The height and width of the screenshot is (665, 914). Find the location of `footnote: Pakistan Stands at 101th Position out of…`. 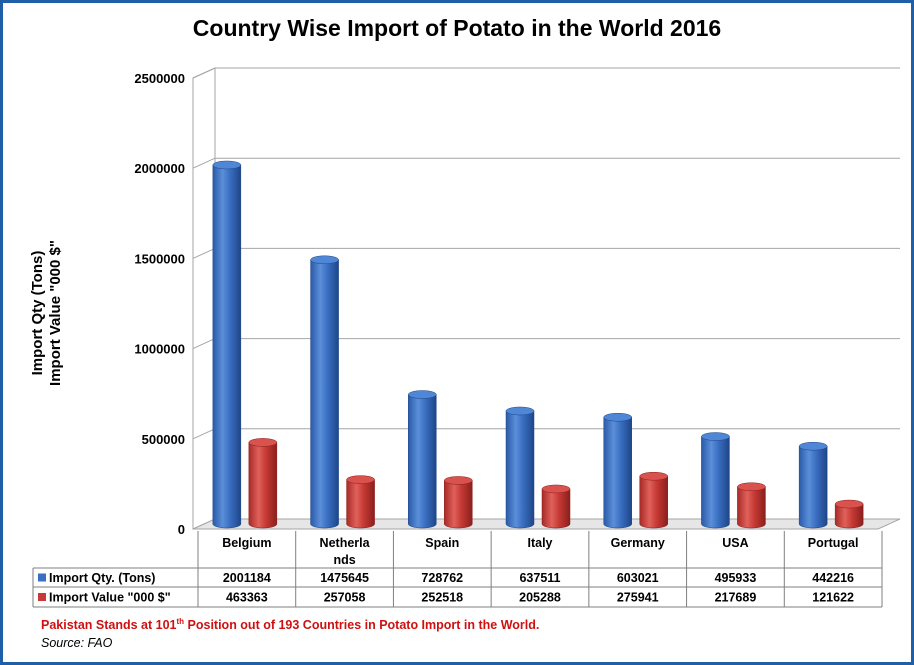

footnote: Pakistan Stands at 101th Position out of… is located at coordinates (290, 624).